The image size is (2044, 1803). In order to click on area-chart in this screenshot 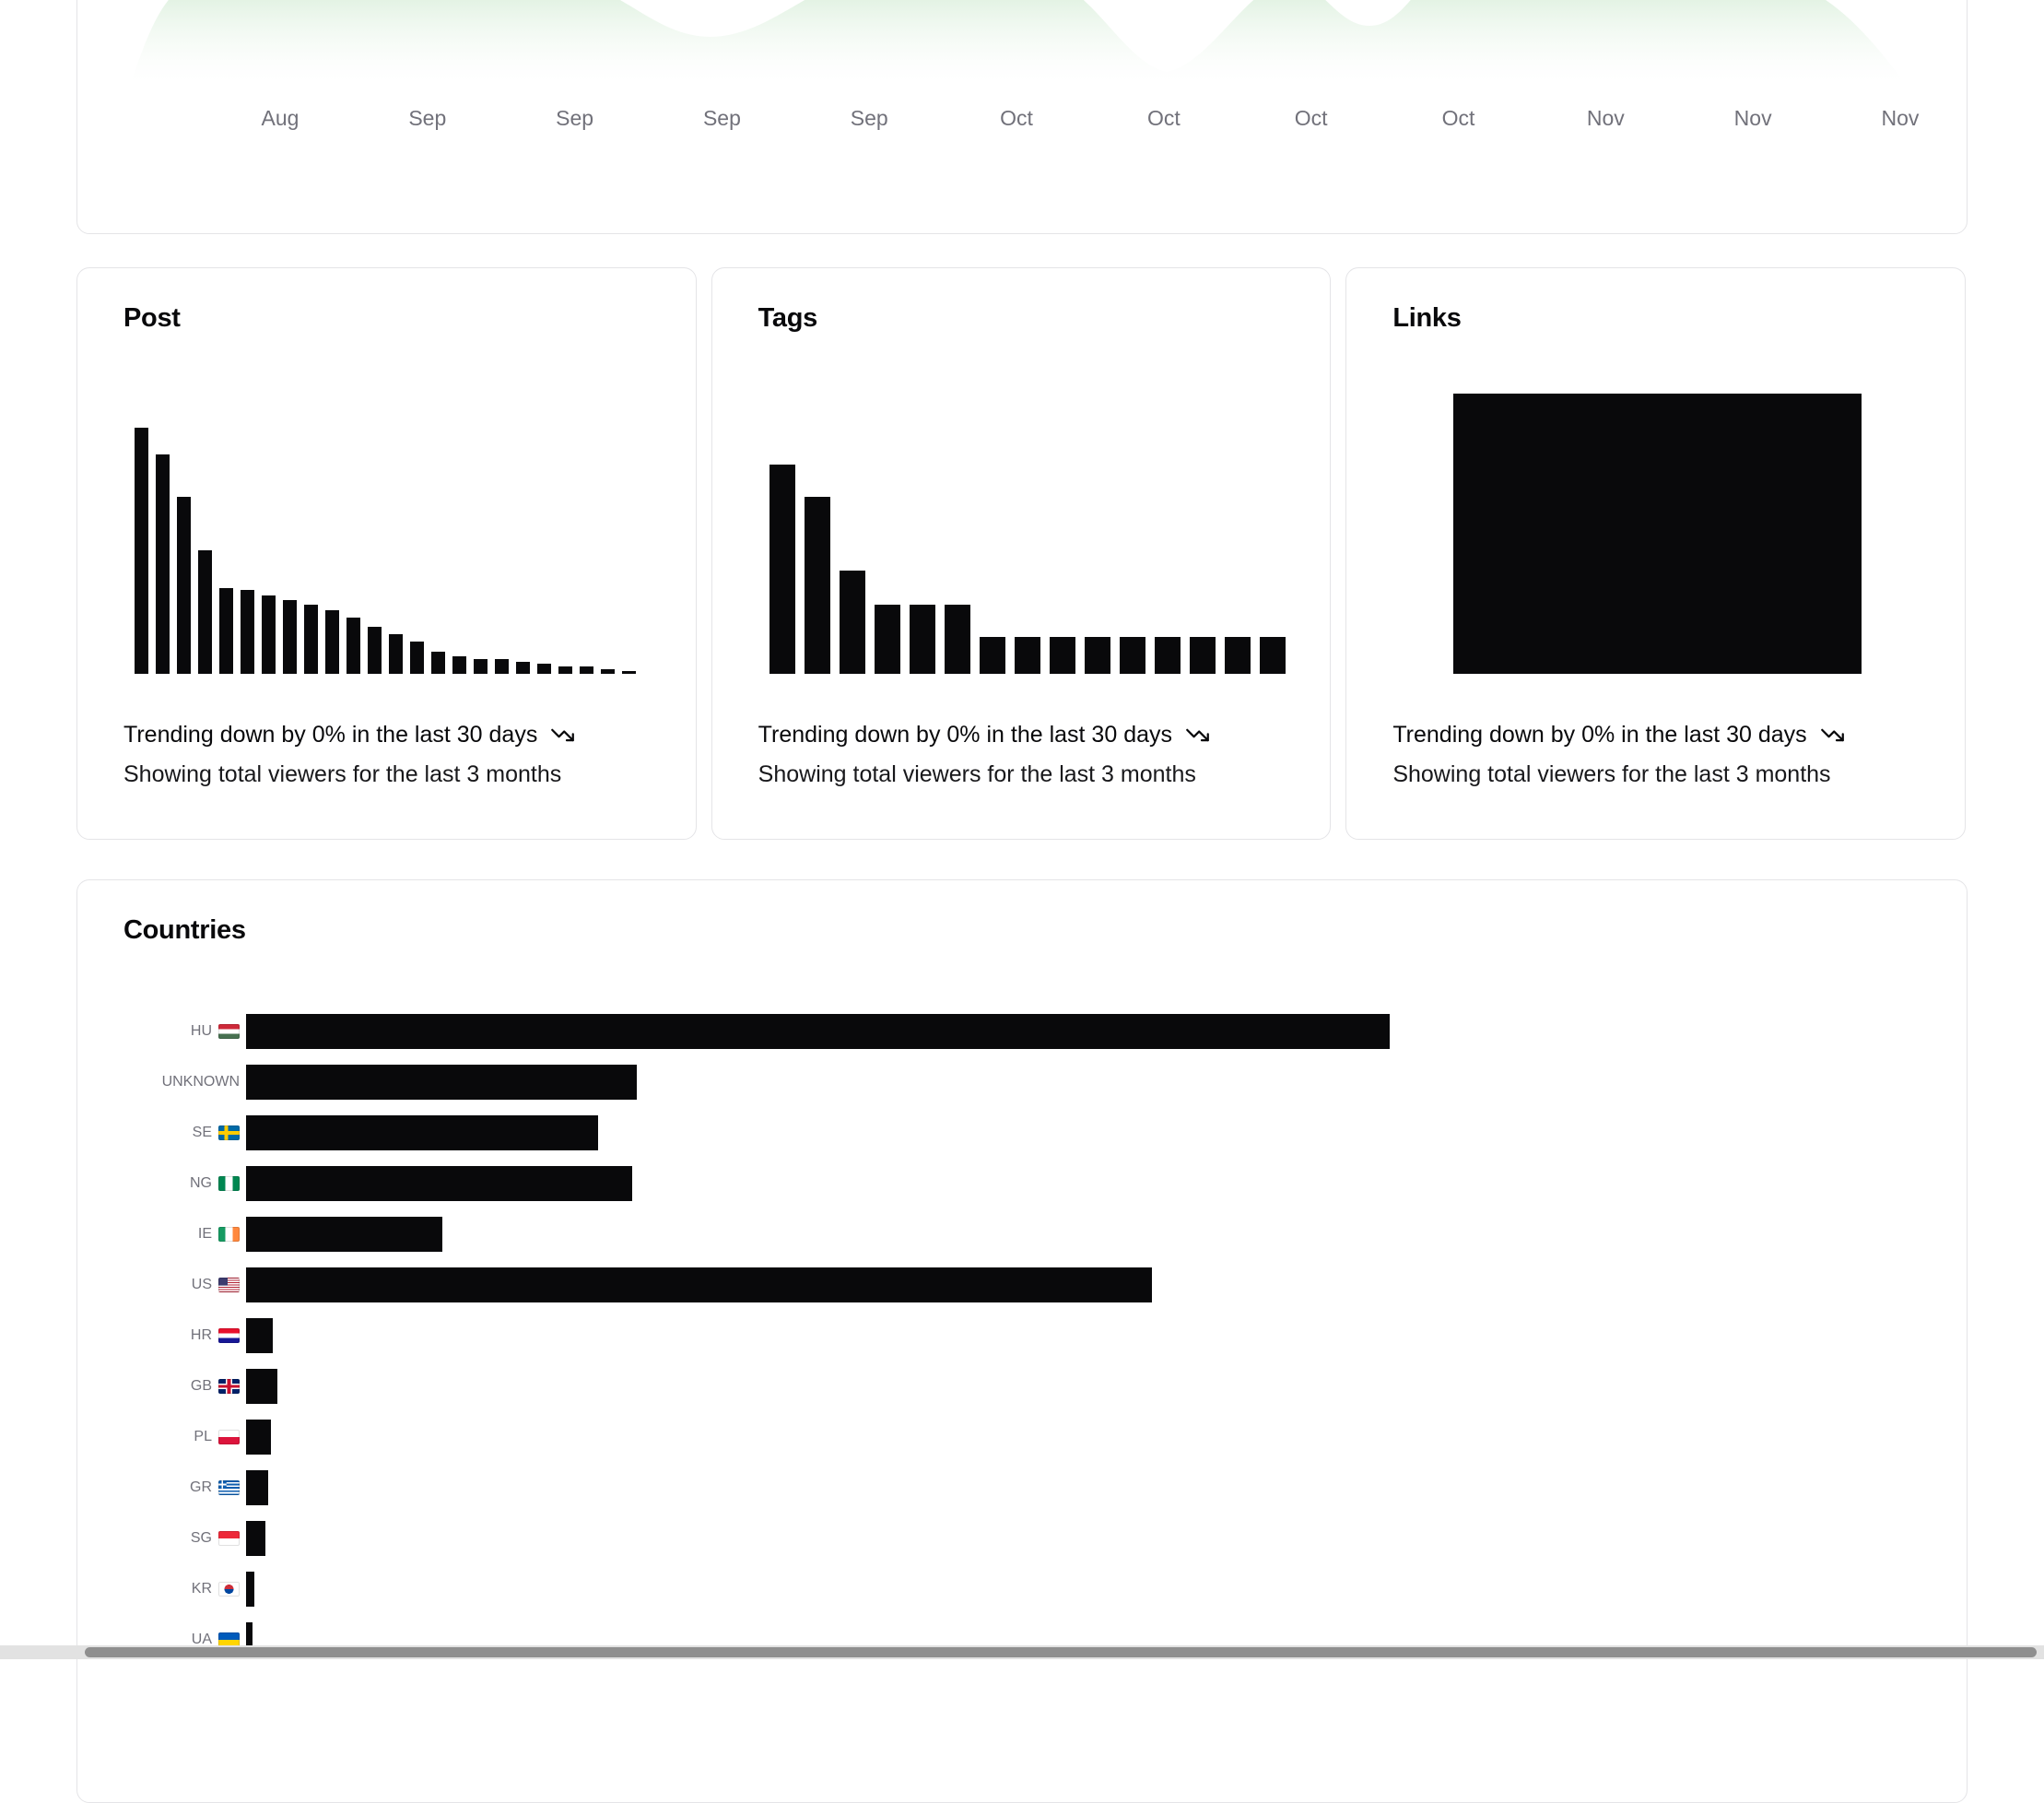, I will do `click(1018, 41)`.